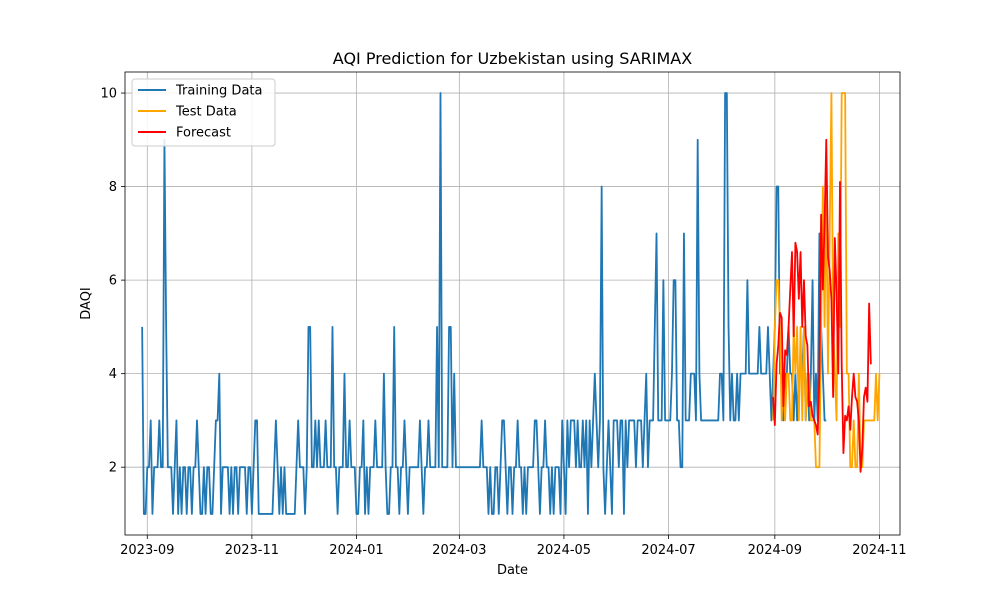 This screenshot has height=600, width=1000. I want to click on legend: Training Data Test Data Forecast, so click(203, 112).